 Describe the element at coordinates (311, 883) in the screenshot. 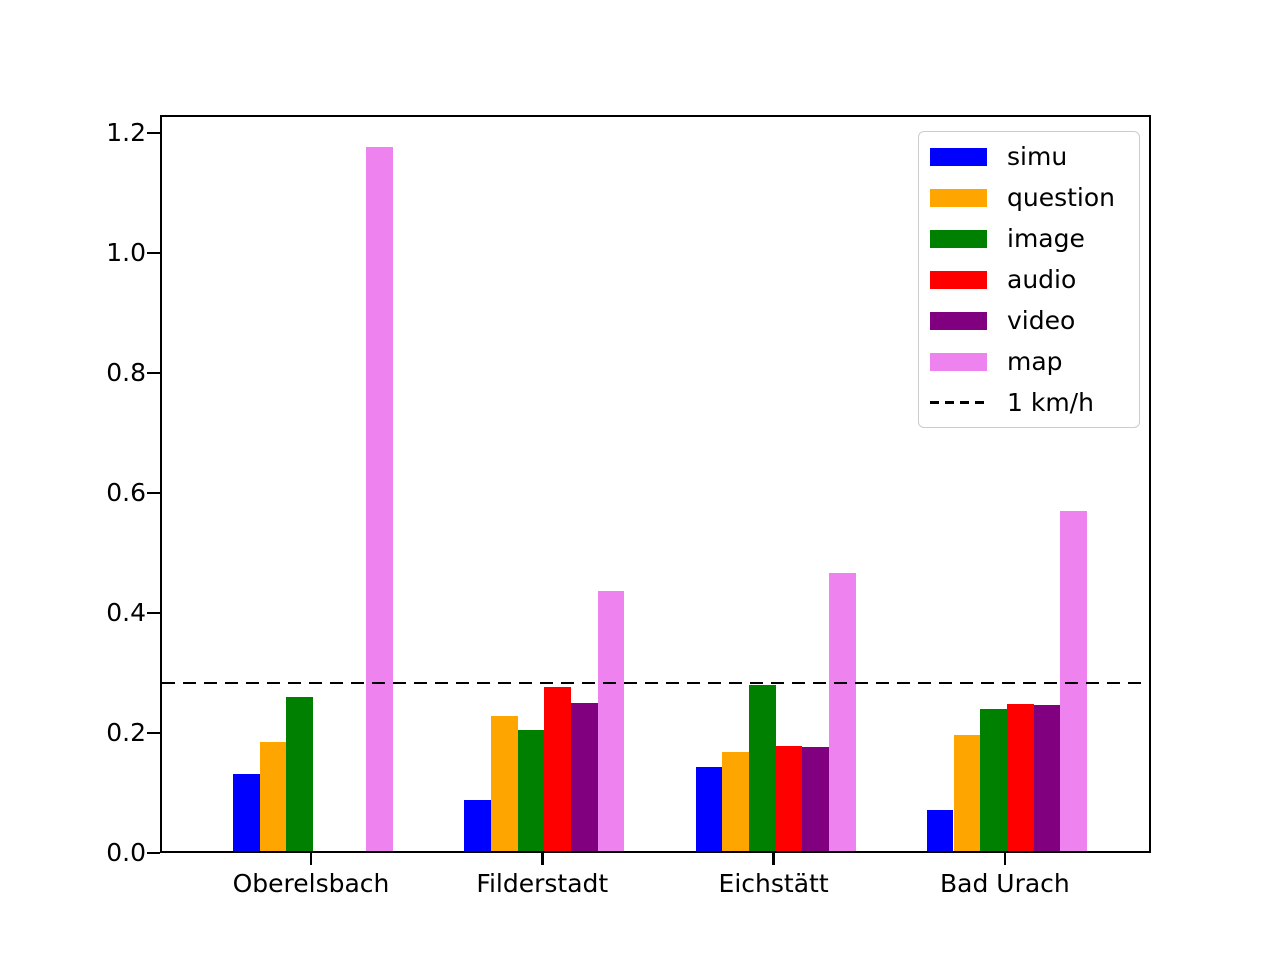

I see `x-category-label-oberelsbach: Oberelsbach` at that location.